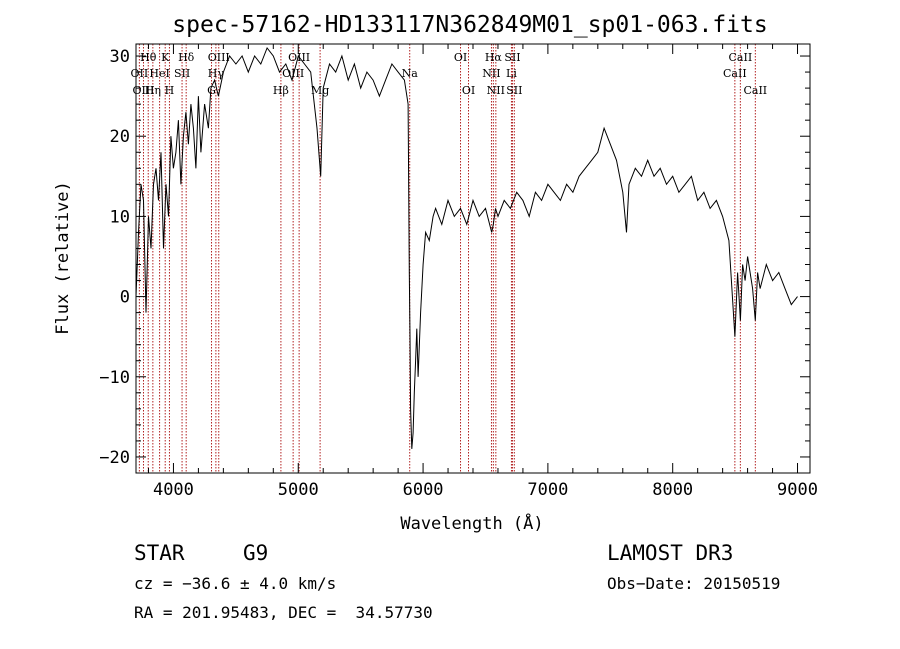 Image resolution: width=900 pixels, height=649 pixels. I want to click on spectral-line-label: Li, so click(511, 73).